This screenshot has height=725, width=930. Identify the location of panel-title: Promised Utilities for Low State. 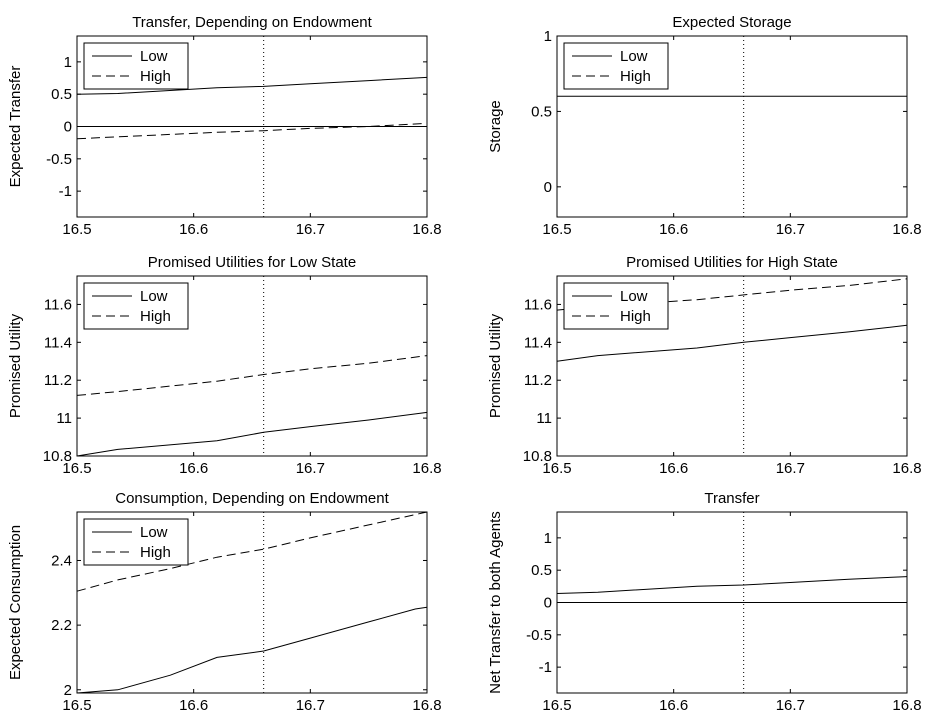
(252, 262).